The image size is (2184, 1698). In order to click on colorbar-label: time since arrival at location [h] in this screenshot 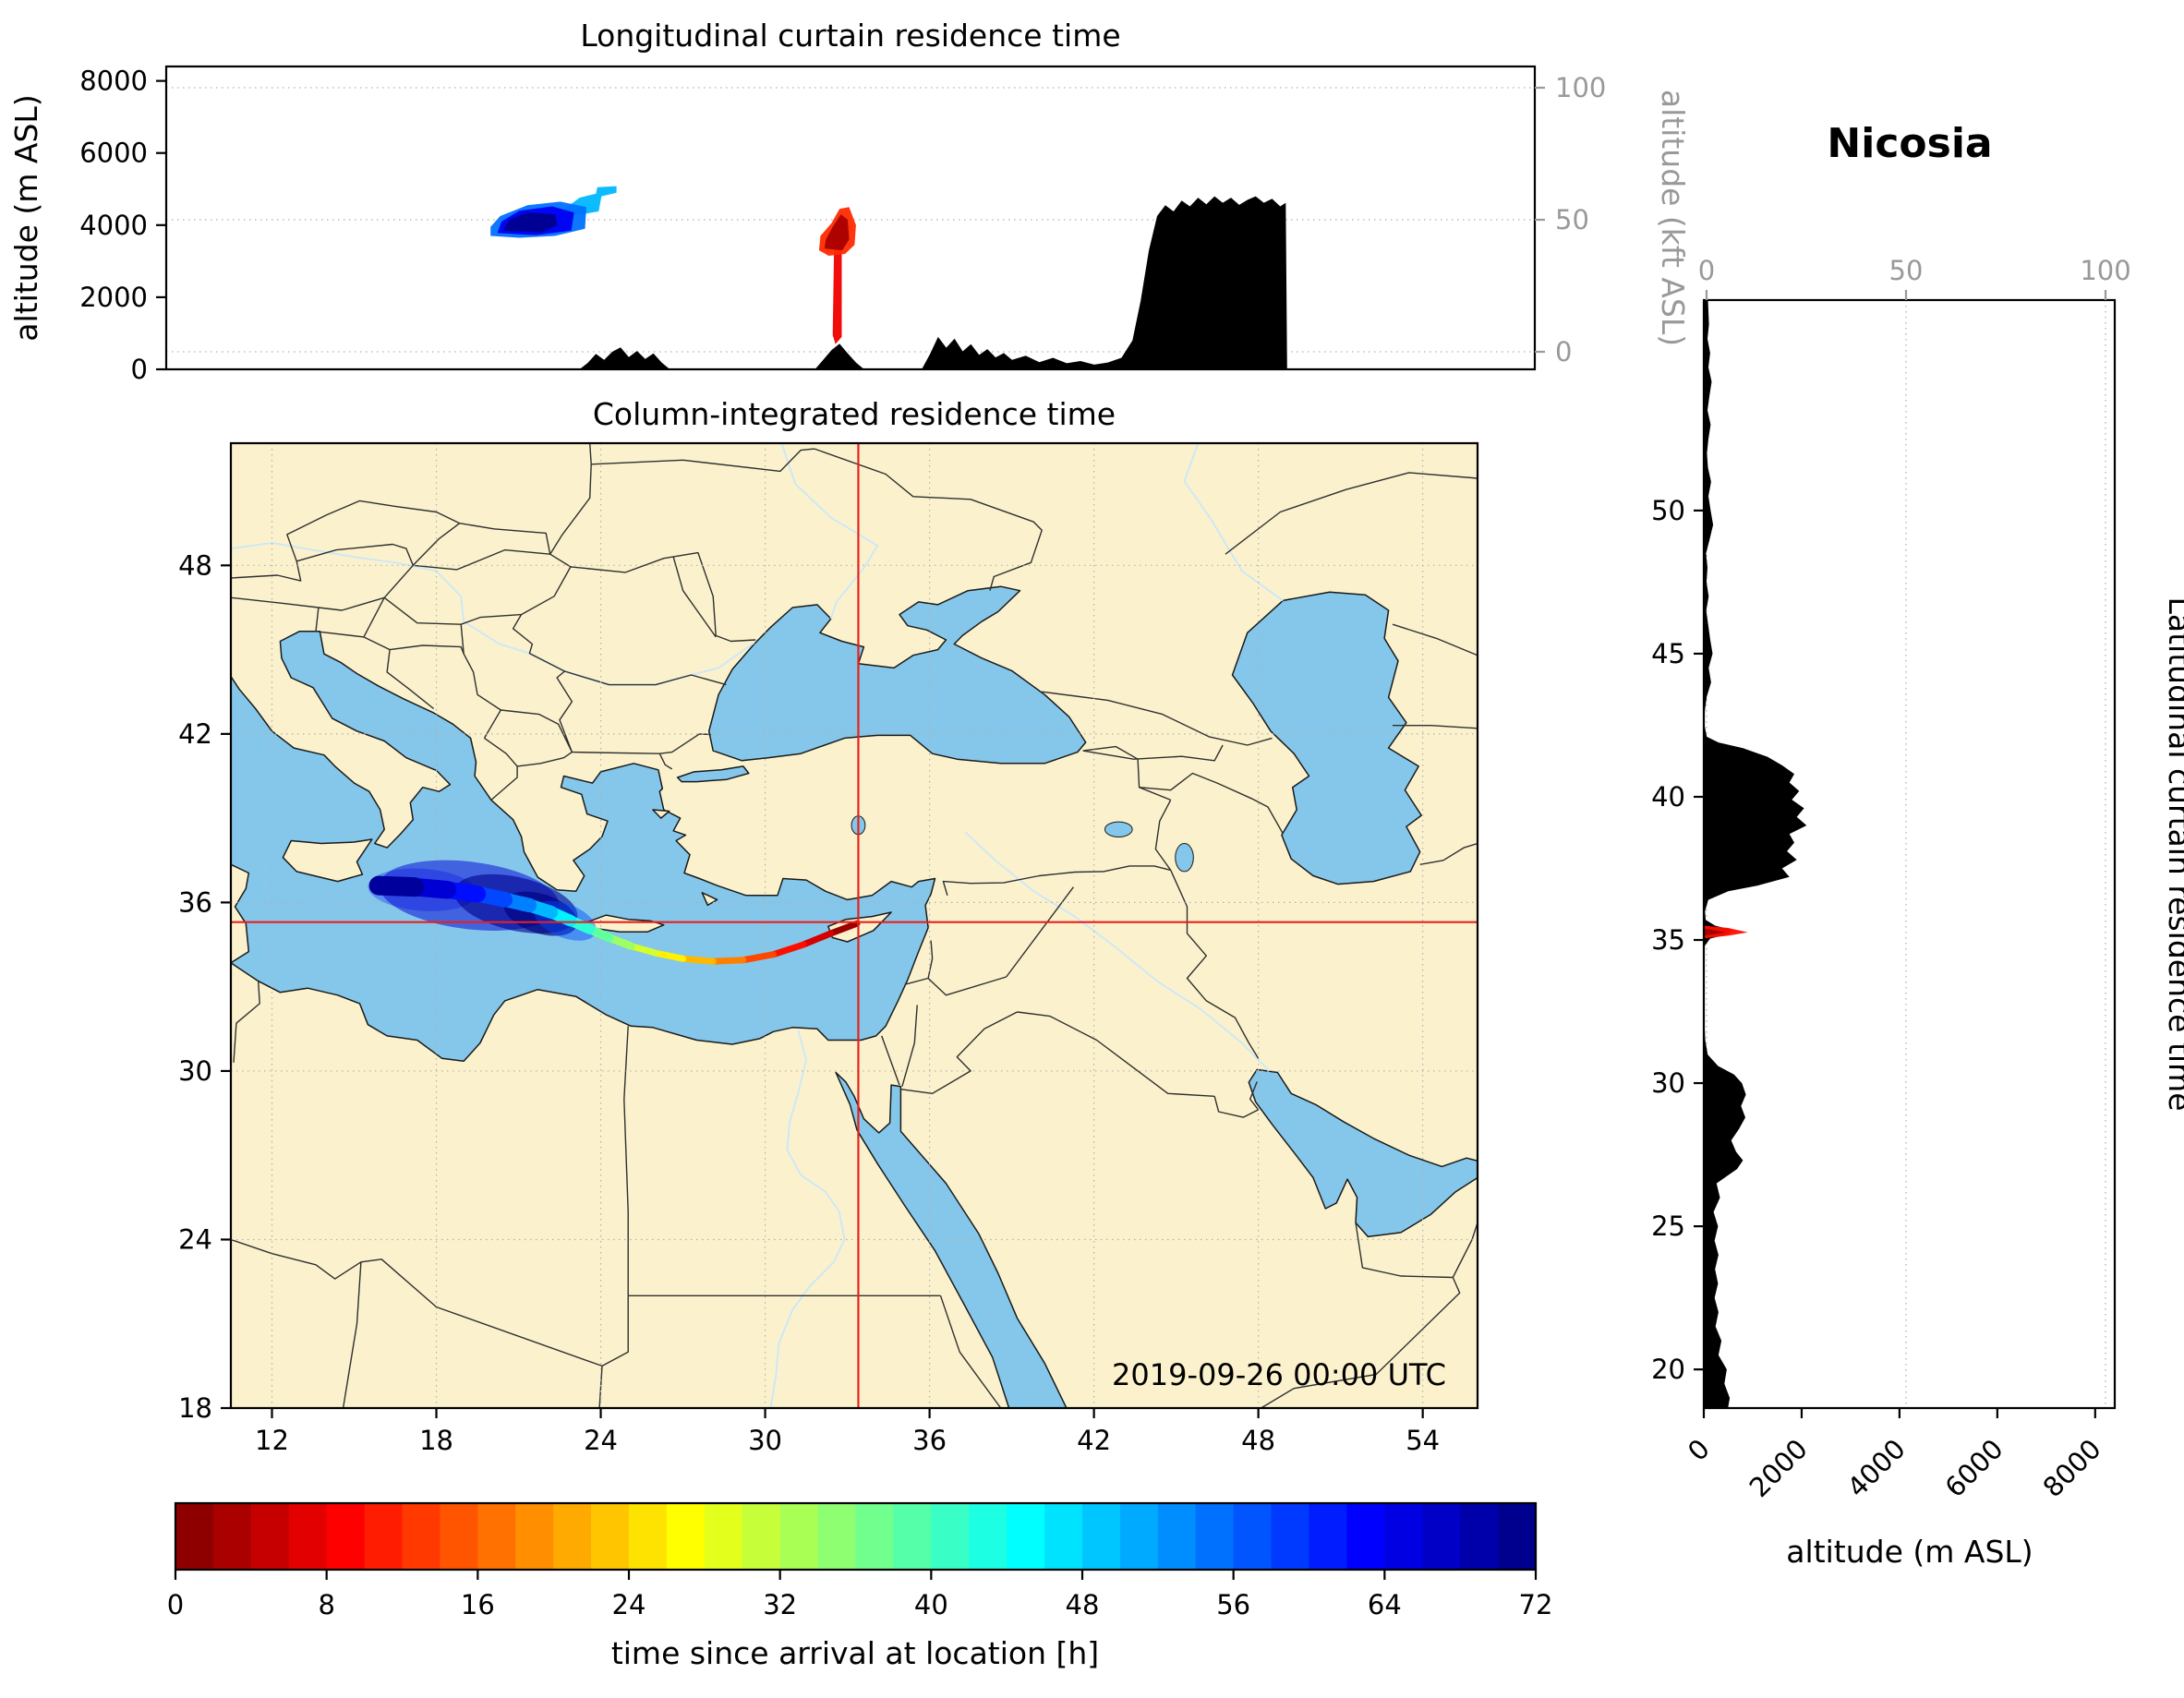, I will do `click(855, 1653)`.